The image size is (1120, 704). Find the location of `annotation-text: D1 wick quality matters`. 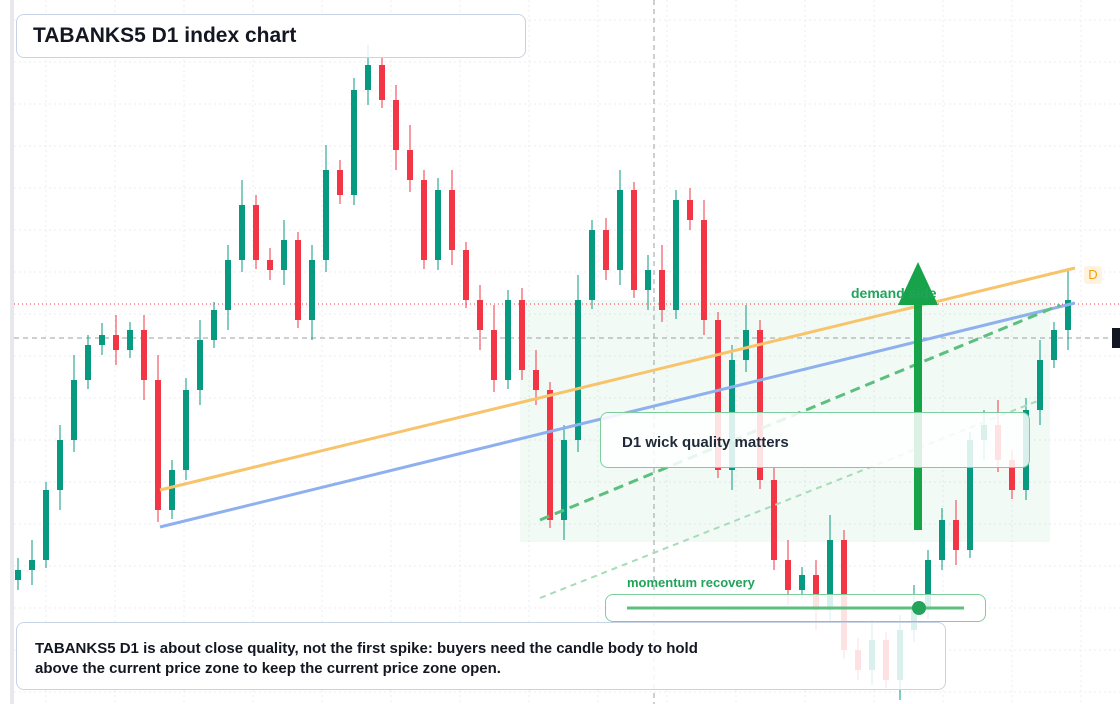

annotation-text: D1 wick quality matters is located at coordinates (705, 442).